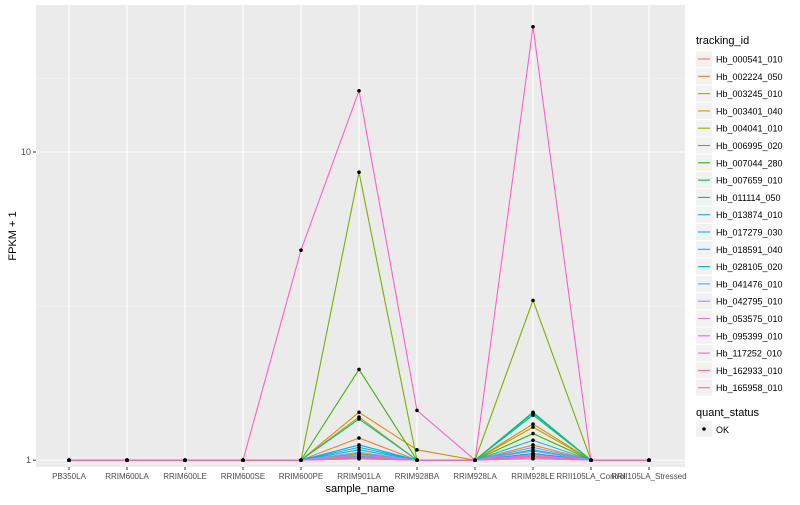 Image resolution: width=800 pixels, height=505 pixels. Describe the element at coordinates (749, 319) in the screenshot. I see `legend-label: Hb_053575_010` at that location.